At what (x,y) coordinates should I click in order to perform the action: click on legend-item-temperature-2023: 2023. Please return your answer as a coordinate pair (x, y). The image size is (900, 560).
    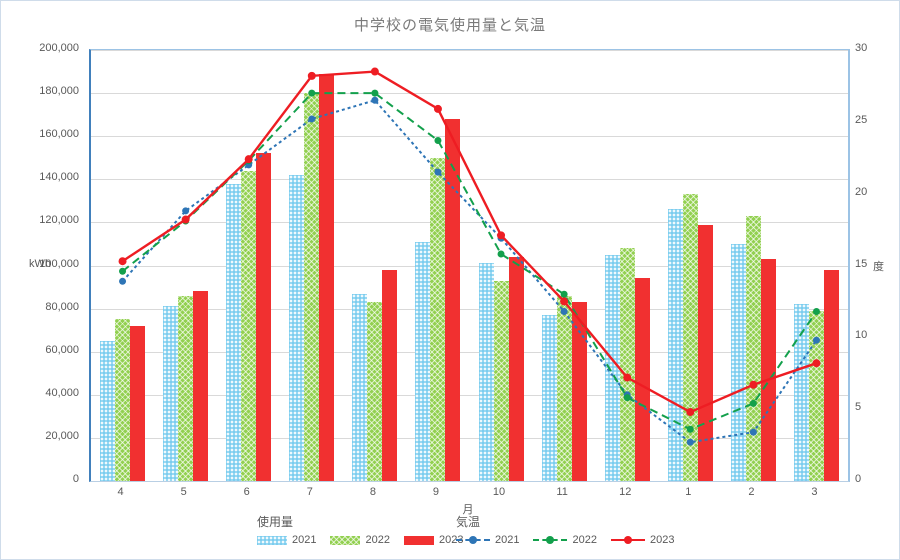
    Looking at the image, I should click on (642, 540).